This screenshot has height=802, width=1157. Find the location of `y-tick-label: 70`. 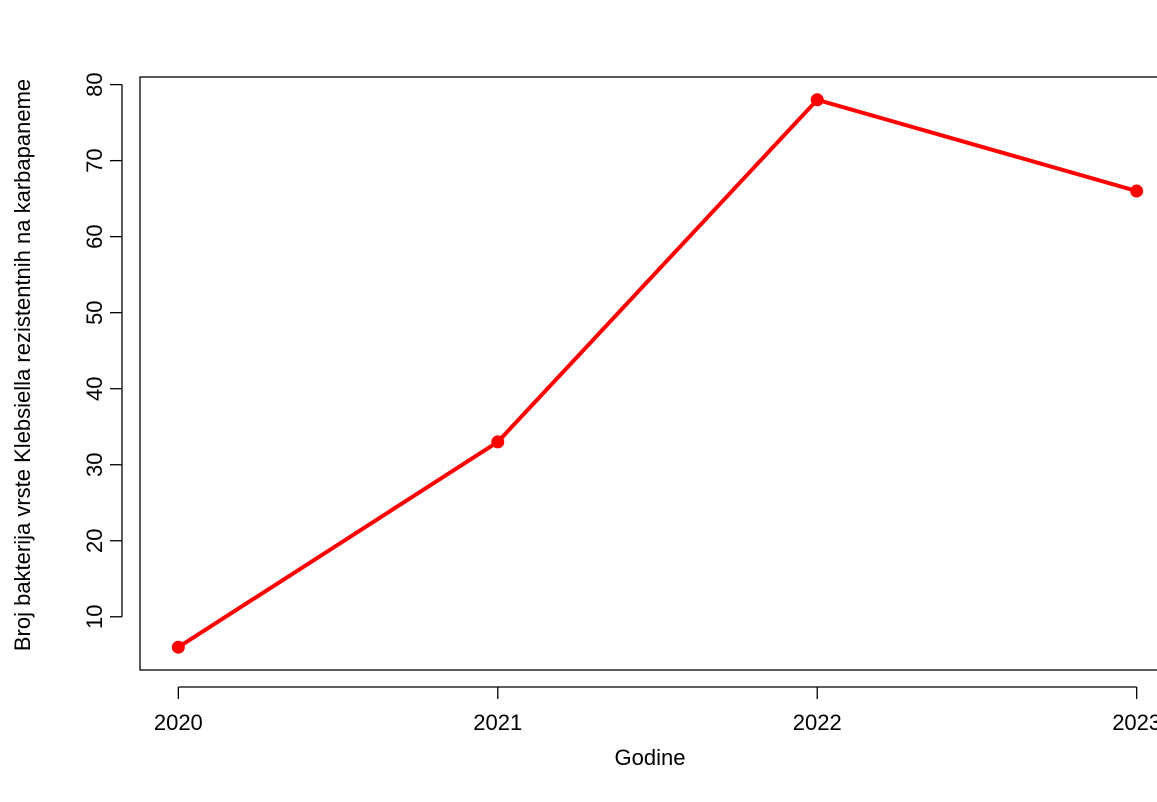

y-tick-label: 70 is located at coordinates (94, 160).